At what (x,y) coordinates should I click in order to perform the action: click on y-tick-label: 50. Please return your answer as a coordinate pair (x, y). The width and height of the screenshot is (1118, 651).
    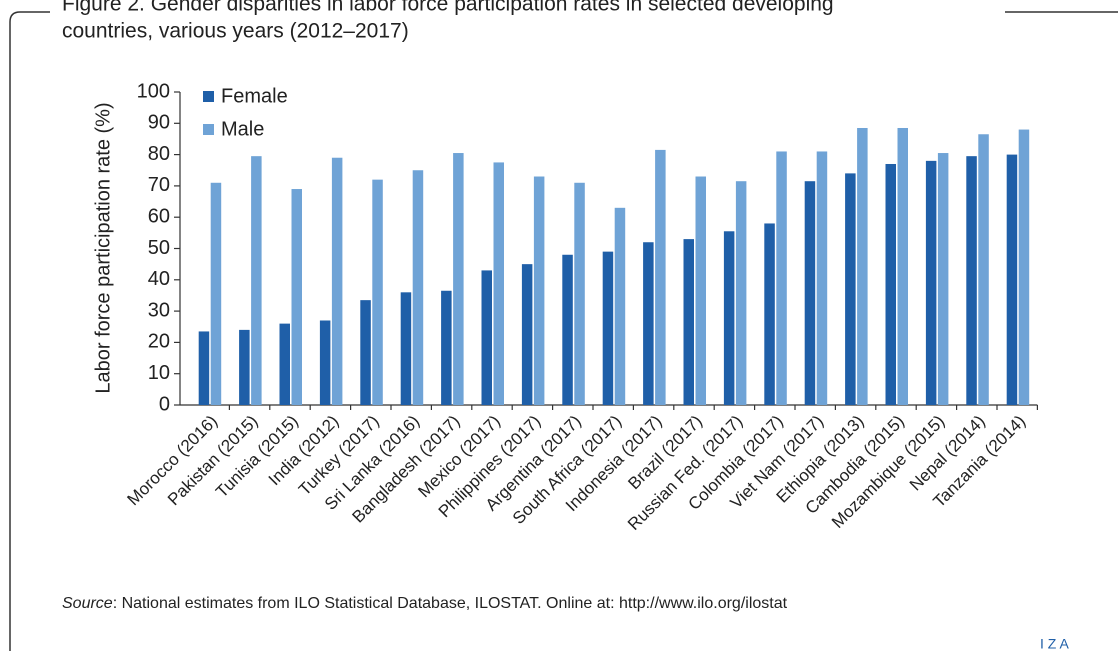
    Looking at the image, I should click on (159, 248).